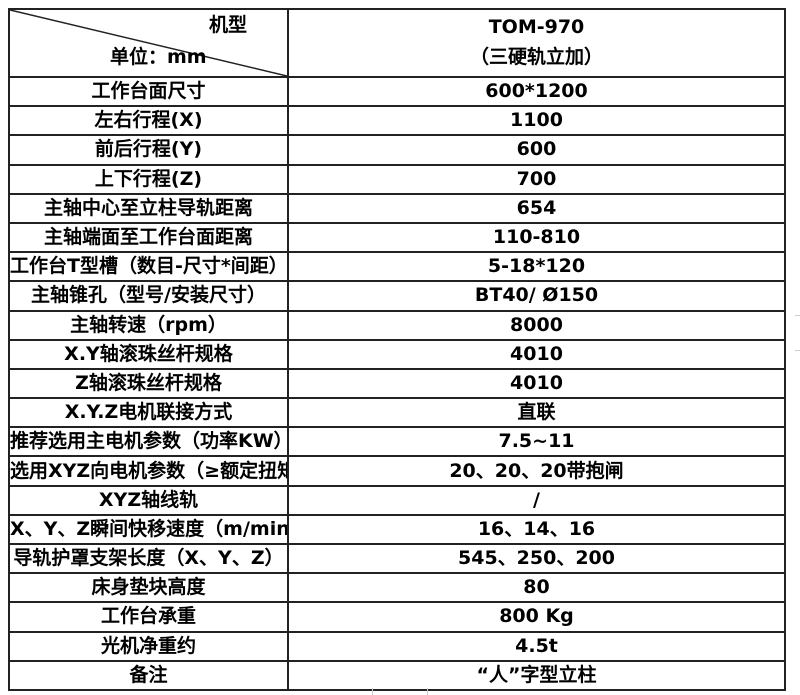  Describe the element at coordinates (148, 296) in the screenshot. I see `spec-label: 主轴锥孔（型号/安装尺寸）` at that location.